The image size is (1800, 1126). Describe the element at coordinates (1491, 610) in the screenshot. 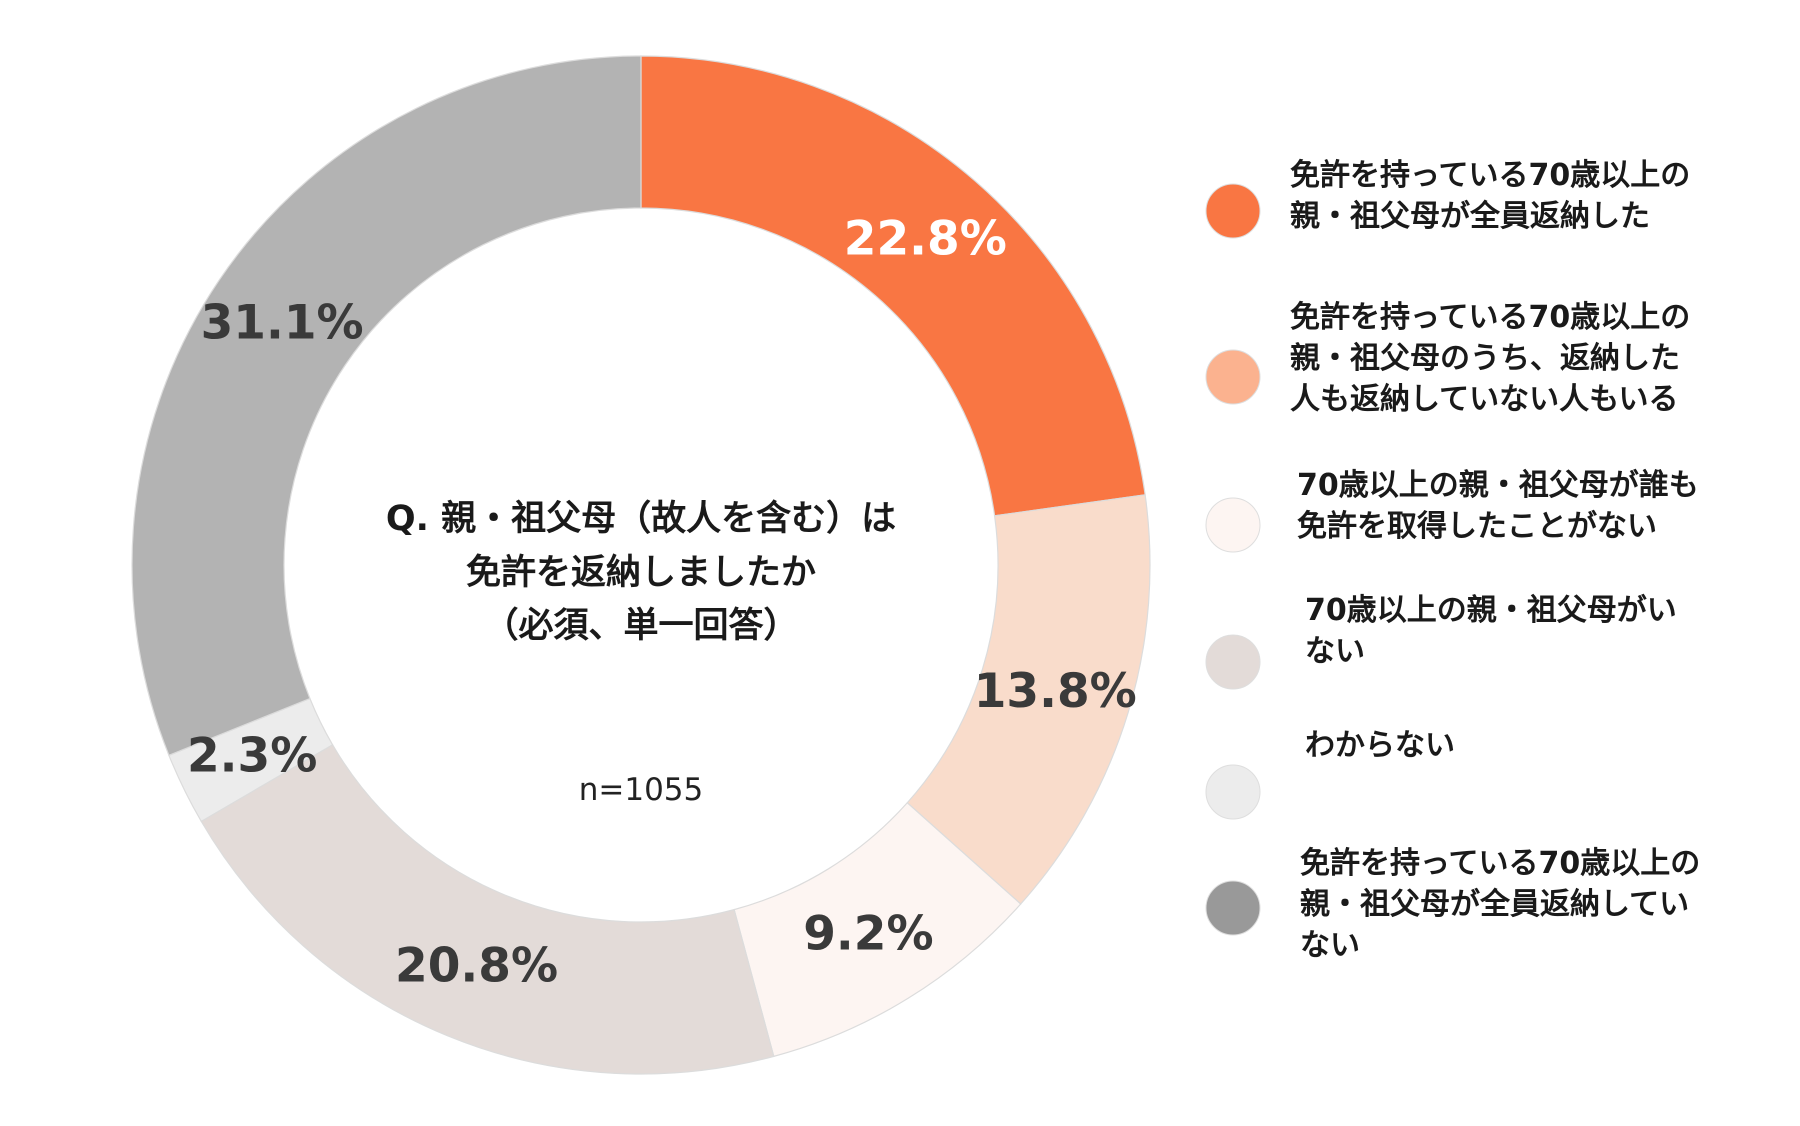

I see `legend-label-3-line-0: 70歳以上の親・祖父母がい` at that location.